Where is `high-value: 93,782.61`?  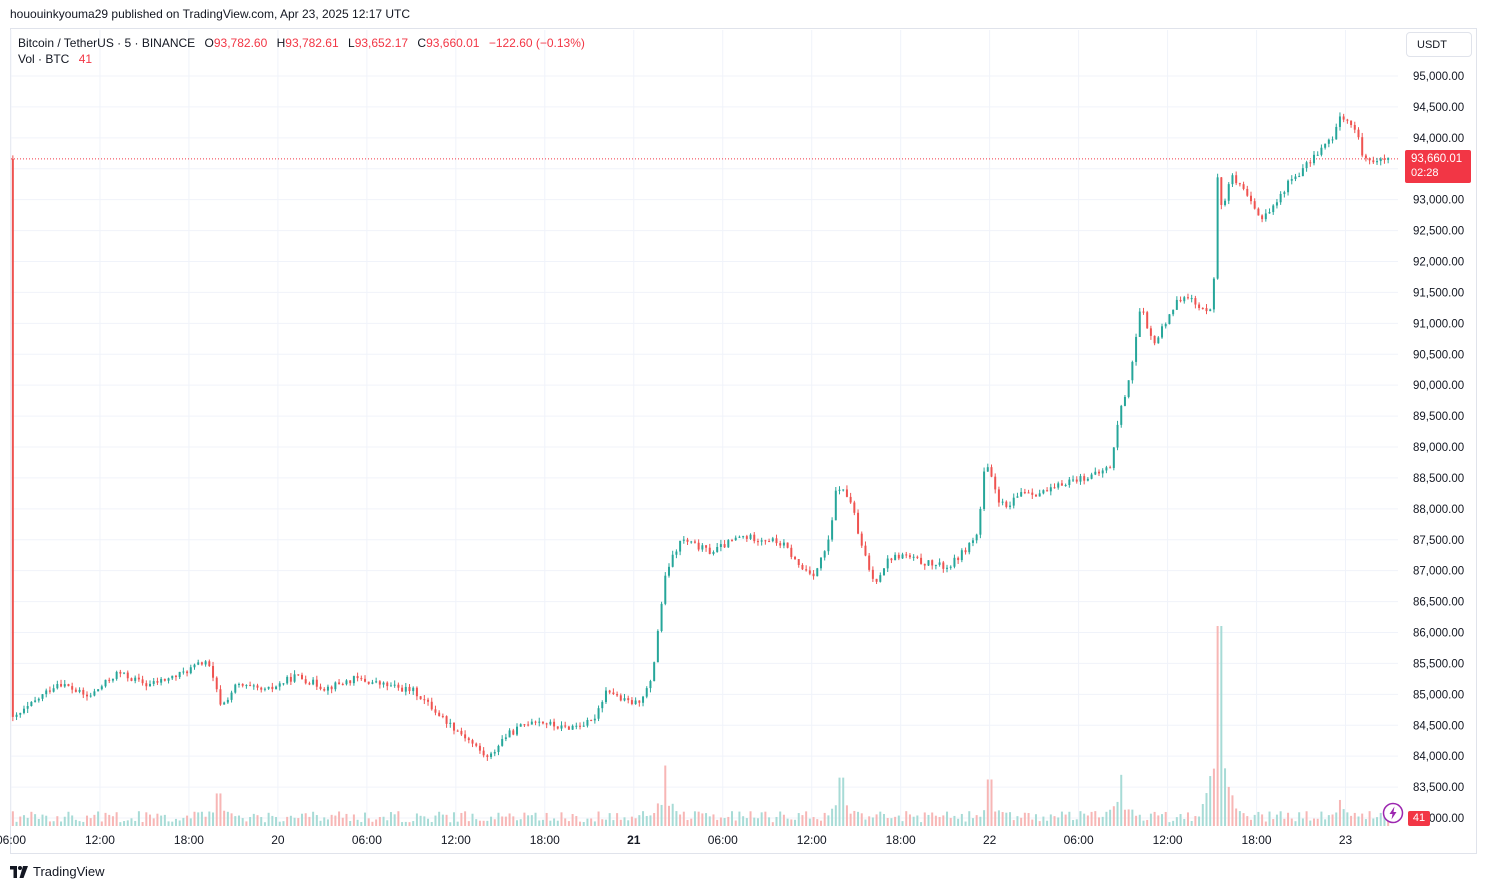 high-value: 93,782.61 is located at coordinates (312, 43).